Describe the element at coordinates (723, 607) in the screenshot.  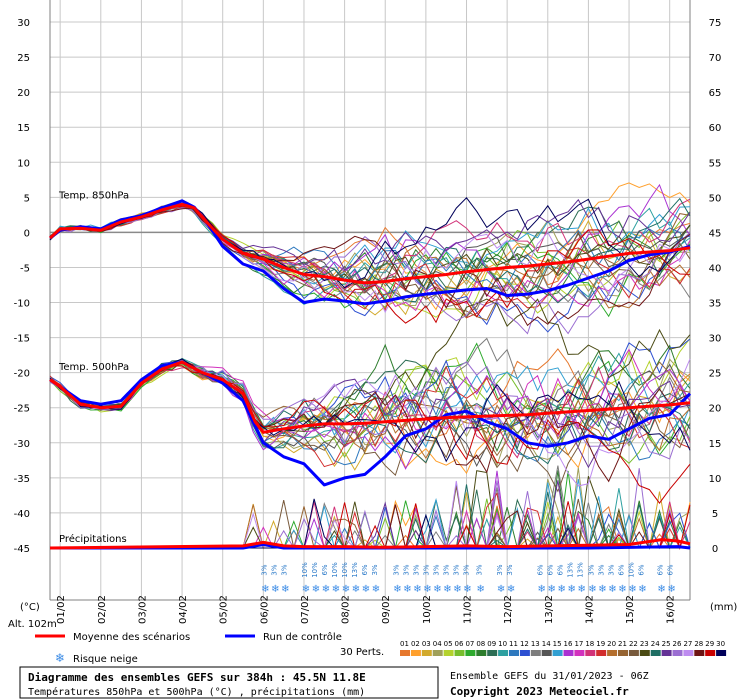
I see `right-axis-unit: (mm)` at that location.